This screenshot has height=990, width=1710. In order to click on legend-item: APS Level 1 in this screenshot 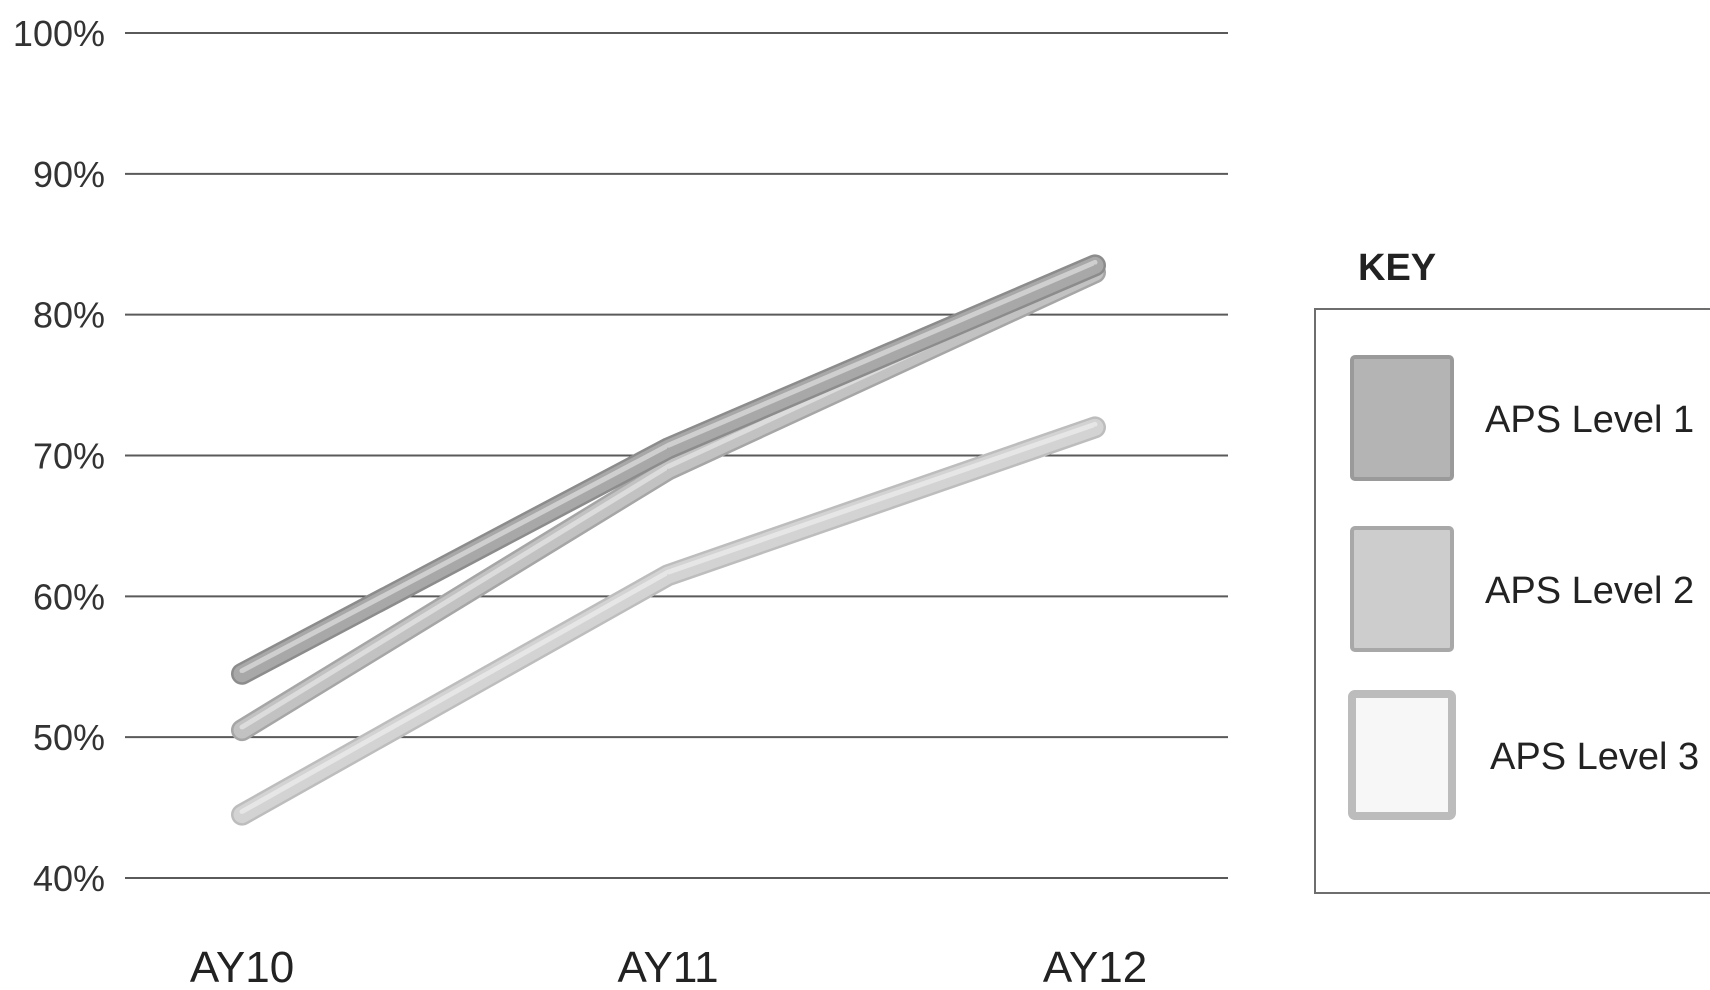, I will do `click(1522, 418)`.